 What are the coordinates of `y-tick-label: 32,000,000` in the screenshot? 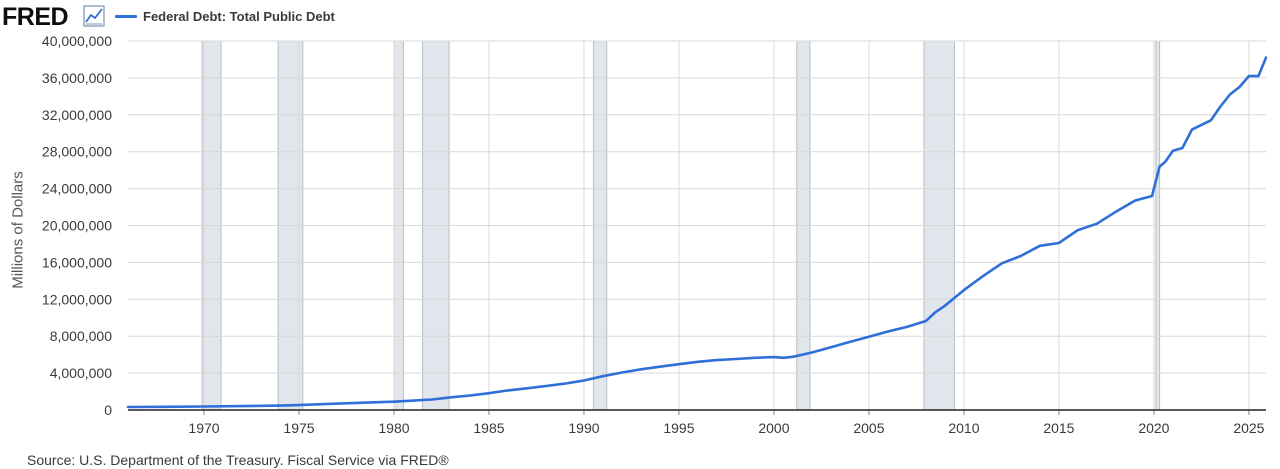 It's located at (77, 115).